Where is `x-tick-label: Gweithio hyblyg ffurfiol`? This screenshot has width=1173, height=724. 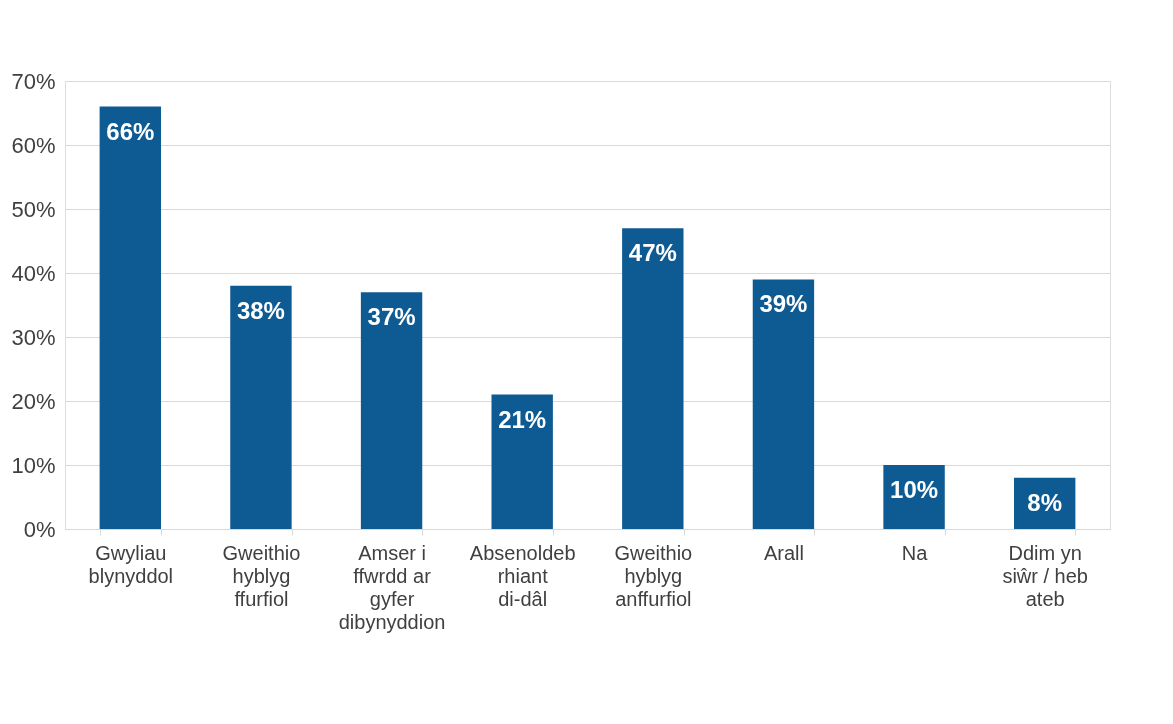 x-tick-label: Gweithio hyblyg ffurfiol is located at coordinates (261, 575).